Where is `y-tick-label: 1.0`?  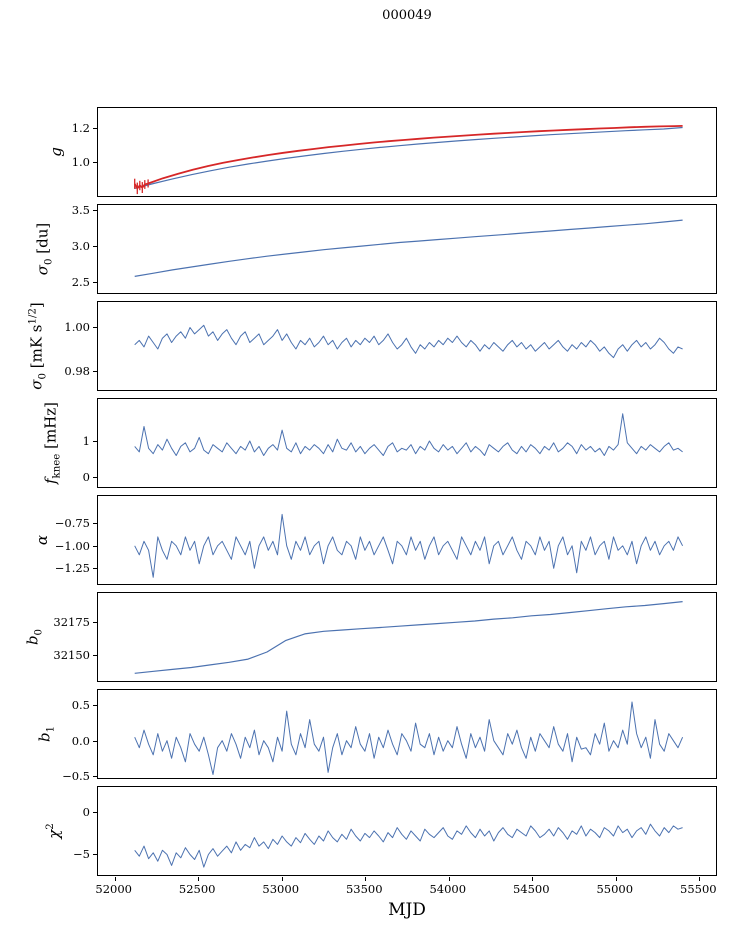 y-tick-label: 1.0 is located at coordinates (80, 162).